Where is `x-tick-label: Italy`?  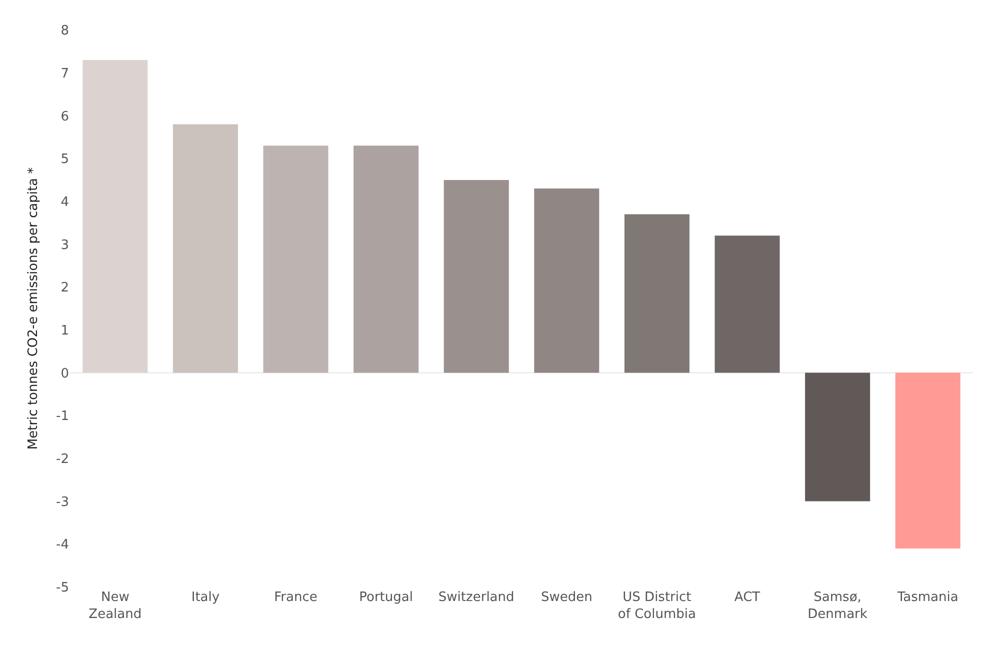
x-tick-label: Italy is located at coordinates (205, 597).